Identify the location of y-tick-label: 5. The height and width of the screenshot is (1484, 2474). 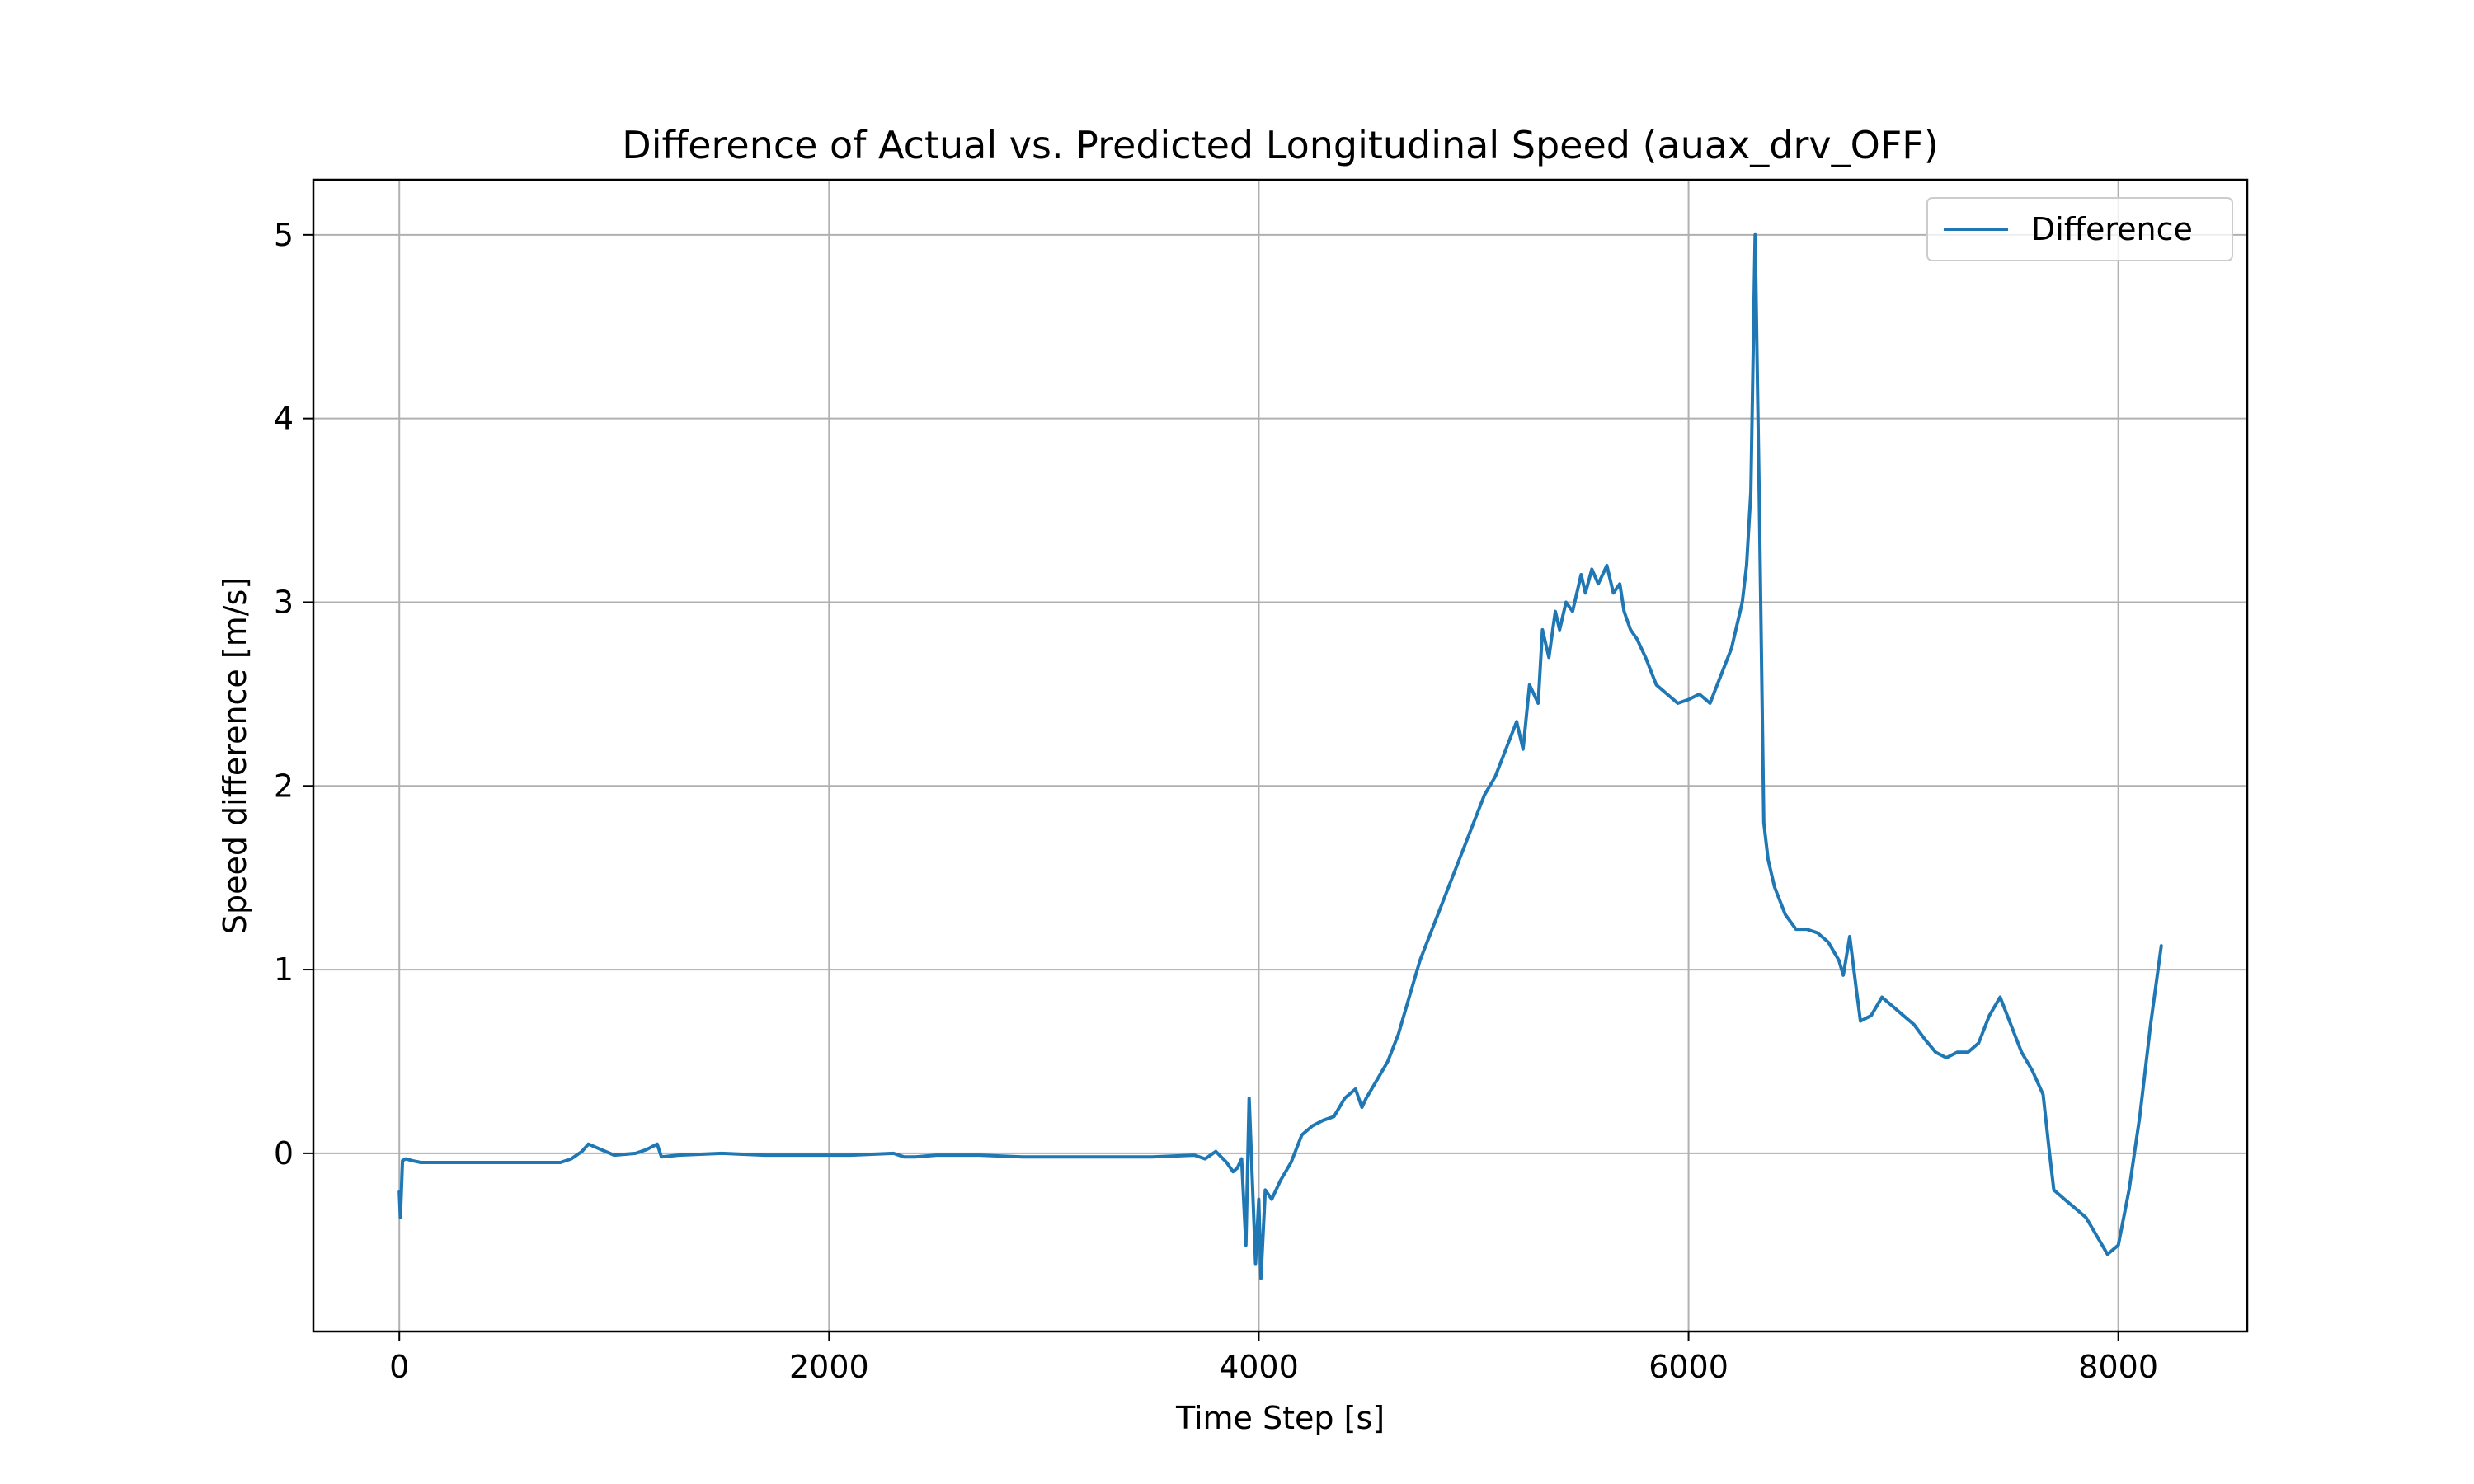
(284, 235).